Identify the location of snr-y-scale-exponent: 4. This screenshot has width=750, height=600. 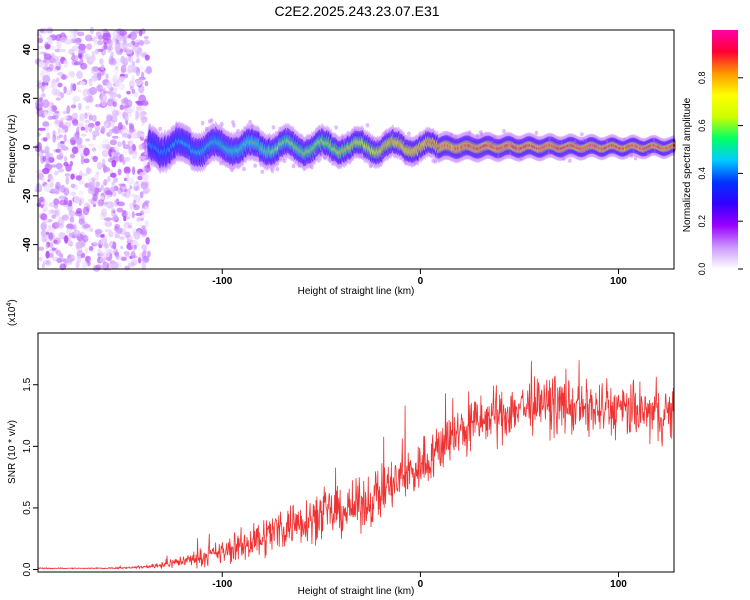
(9, 305).